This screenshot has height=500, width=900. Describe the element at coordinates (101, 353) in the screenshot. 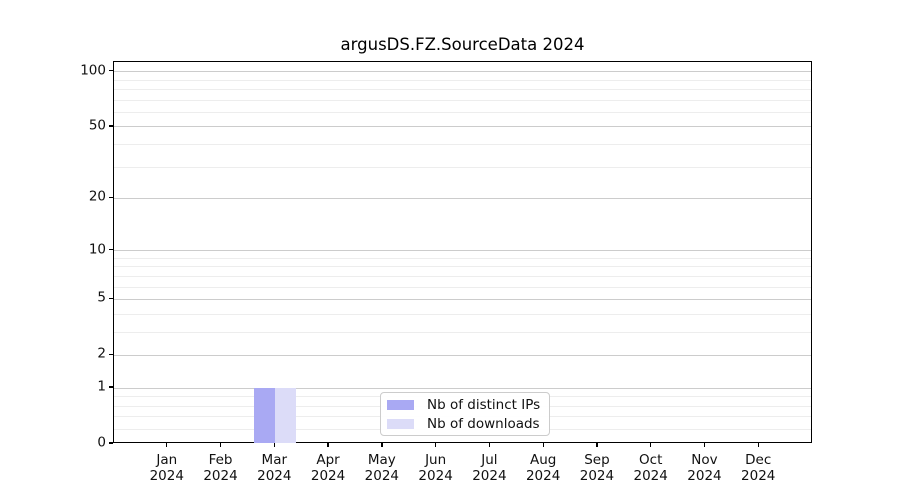

I see `y-tick-label: 2` at that location.